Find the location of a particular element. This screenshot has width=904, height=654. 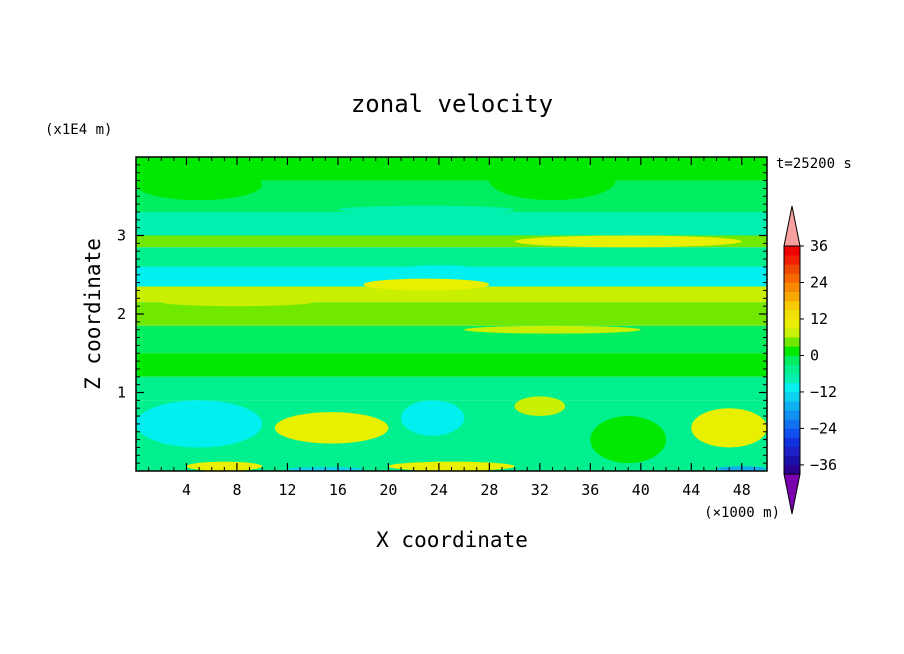

chart-title: zonal velocity is located at coordinates (452, 104).